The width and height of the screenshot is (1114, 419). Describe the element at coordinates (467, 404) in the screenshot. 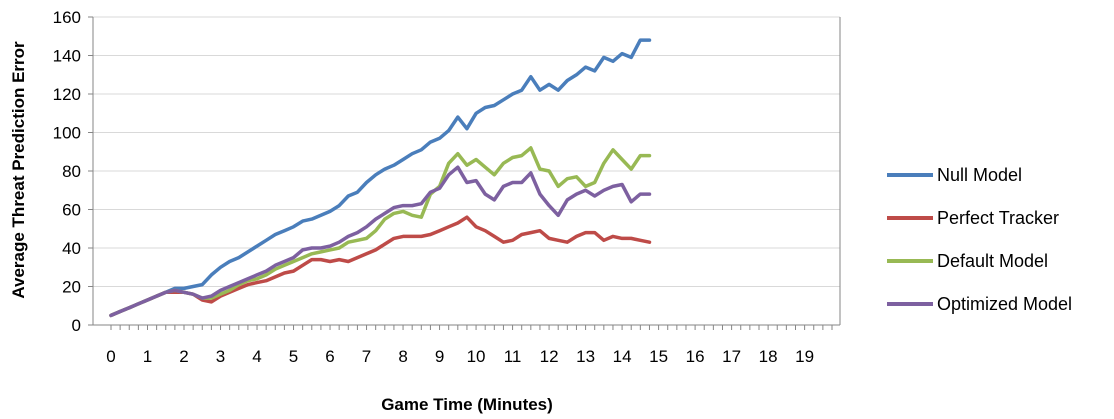

I see `x-axis-title: Game Time (Minutes)` at that location.